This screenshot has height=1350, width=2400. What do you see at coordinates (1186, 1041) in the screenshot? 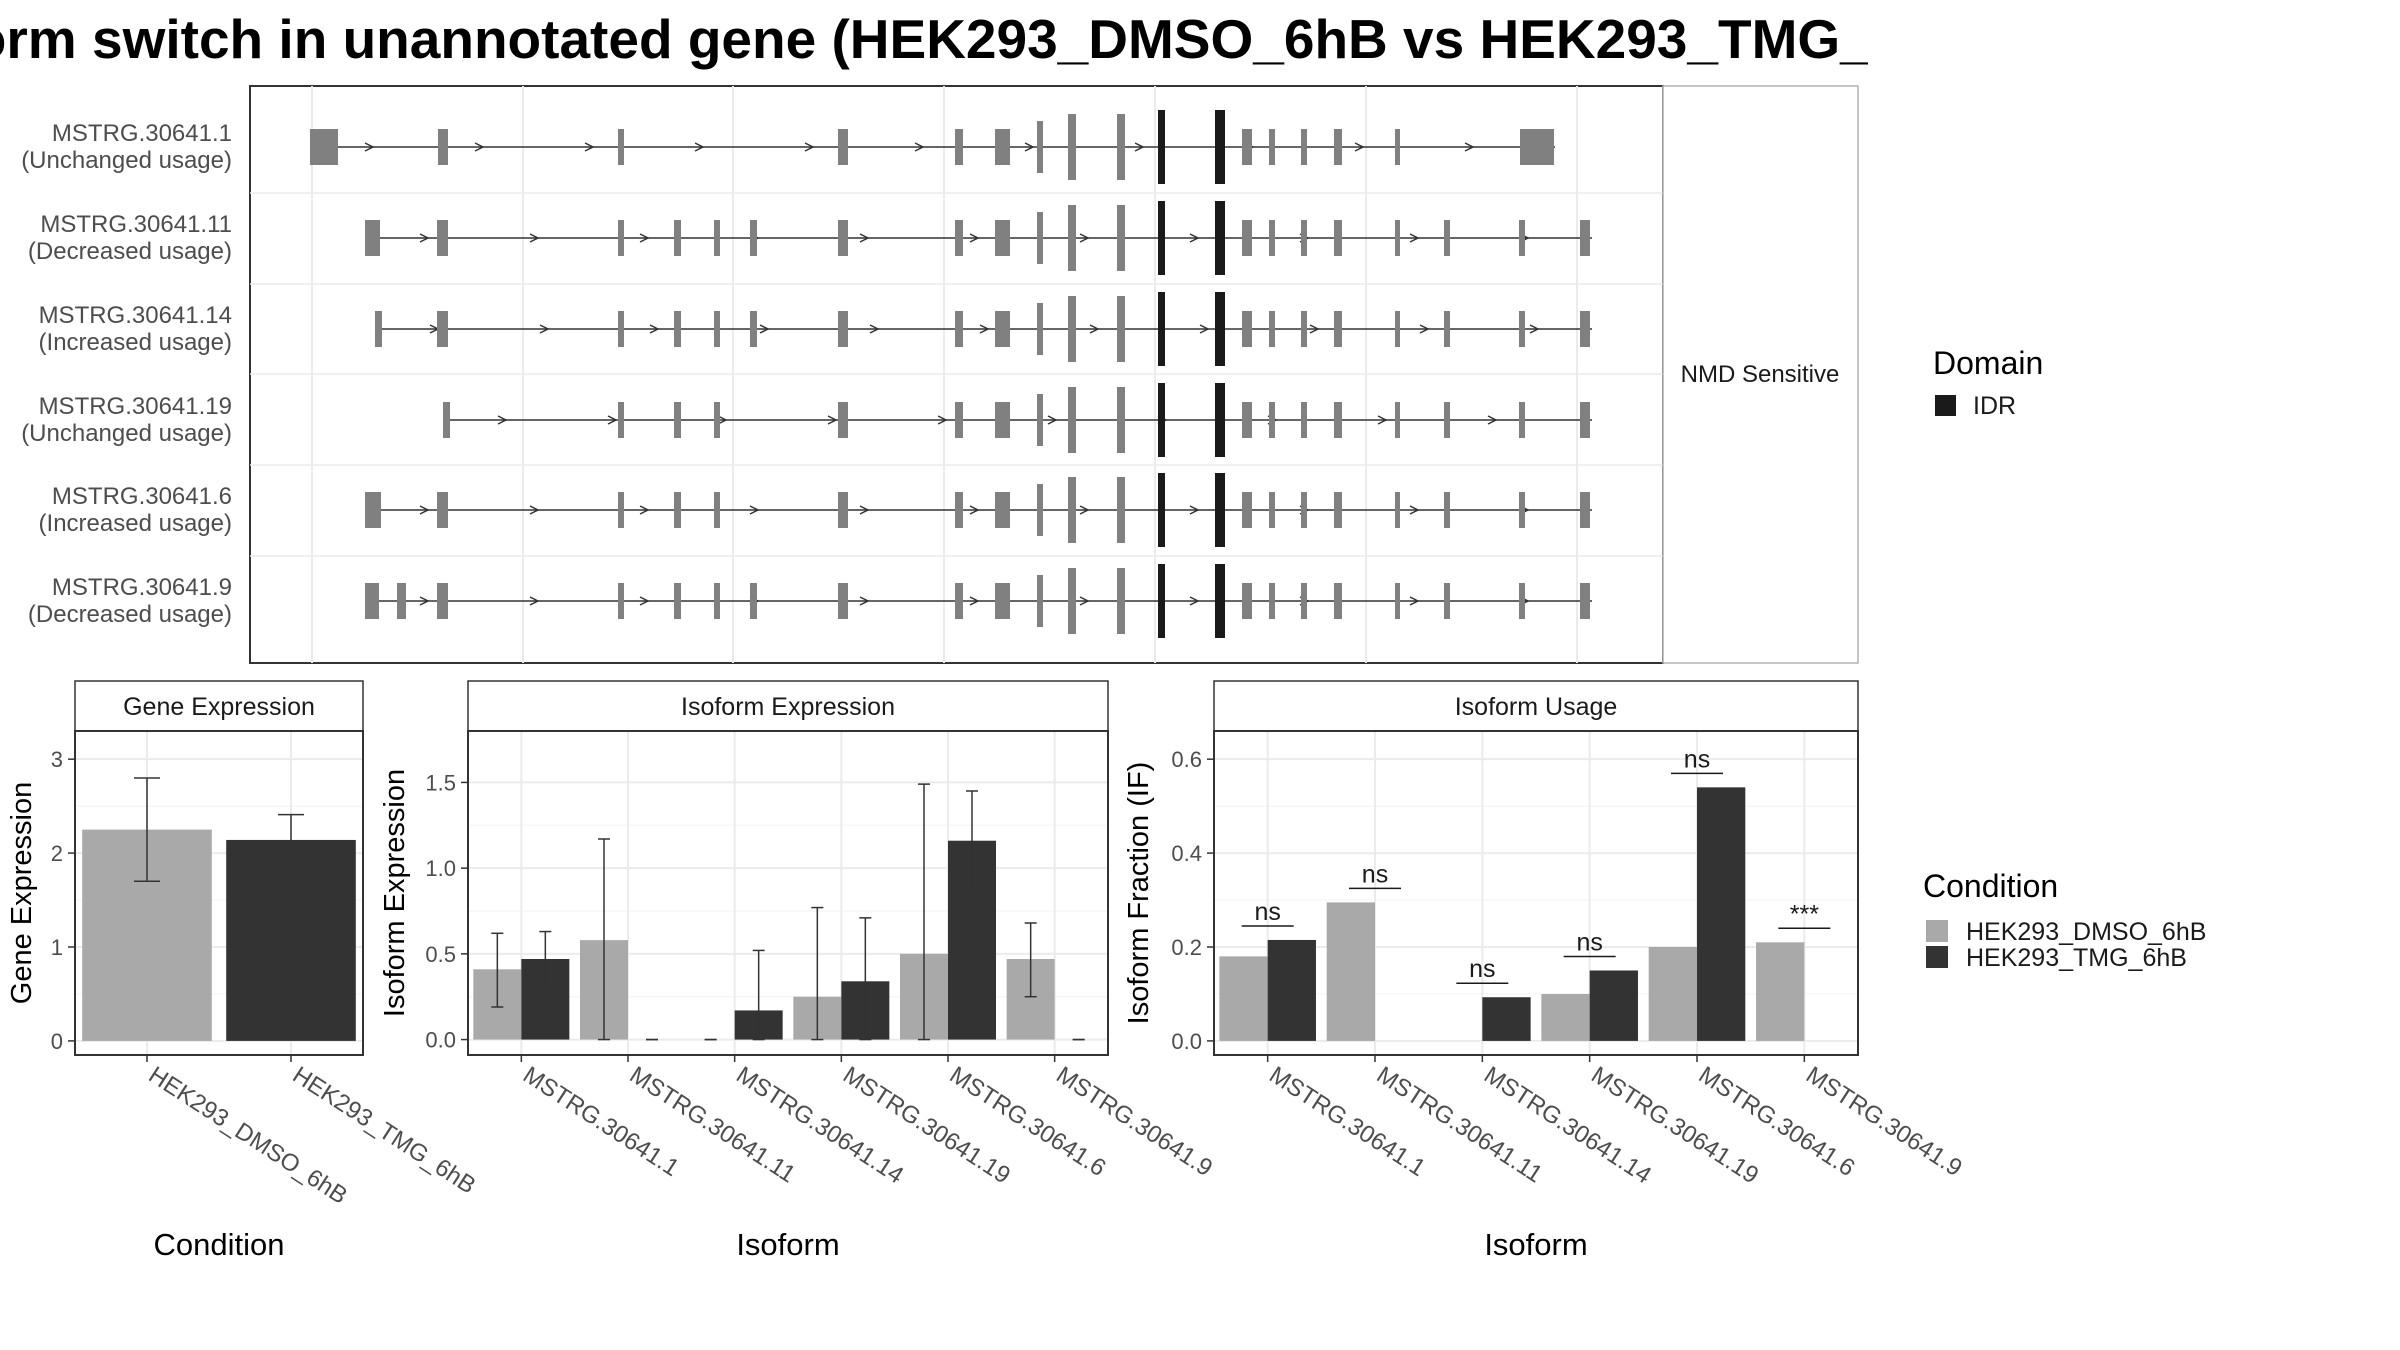
I see `y-tick-label: 0.0` at bounding box center [1186, 1041].